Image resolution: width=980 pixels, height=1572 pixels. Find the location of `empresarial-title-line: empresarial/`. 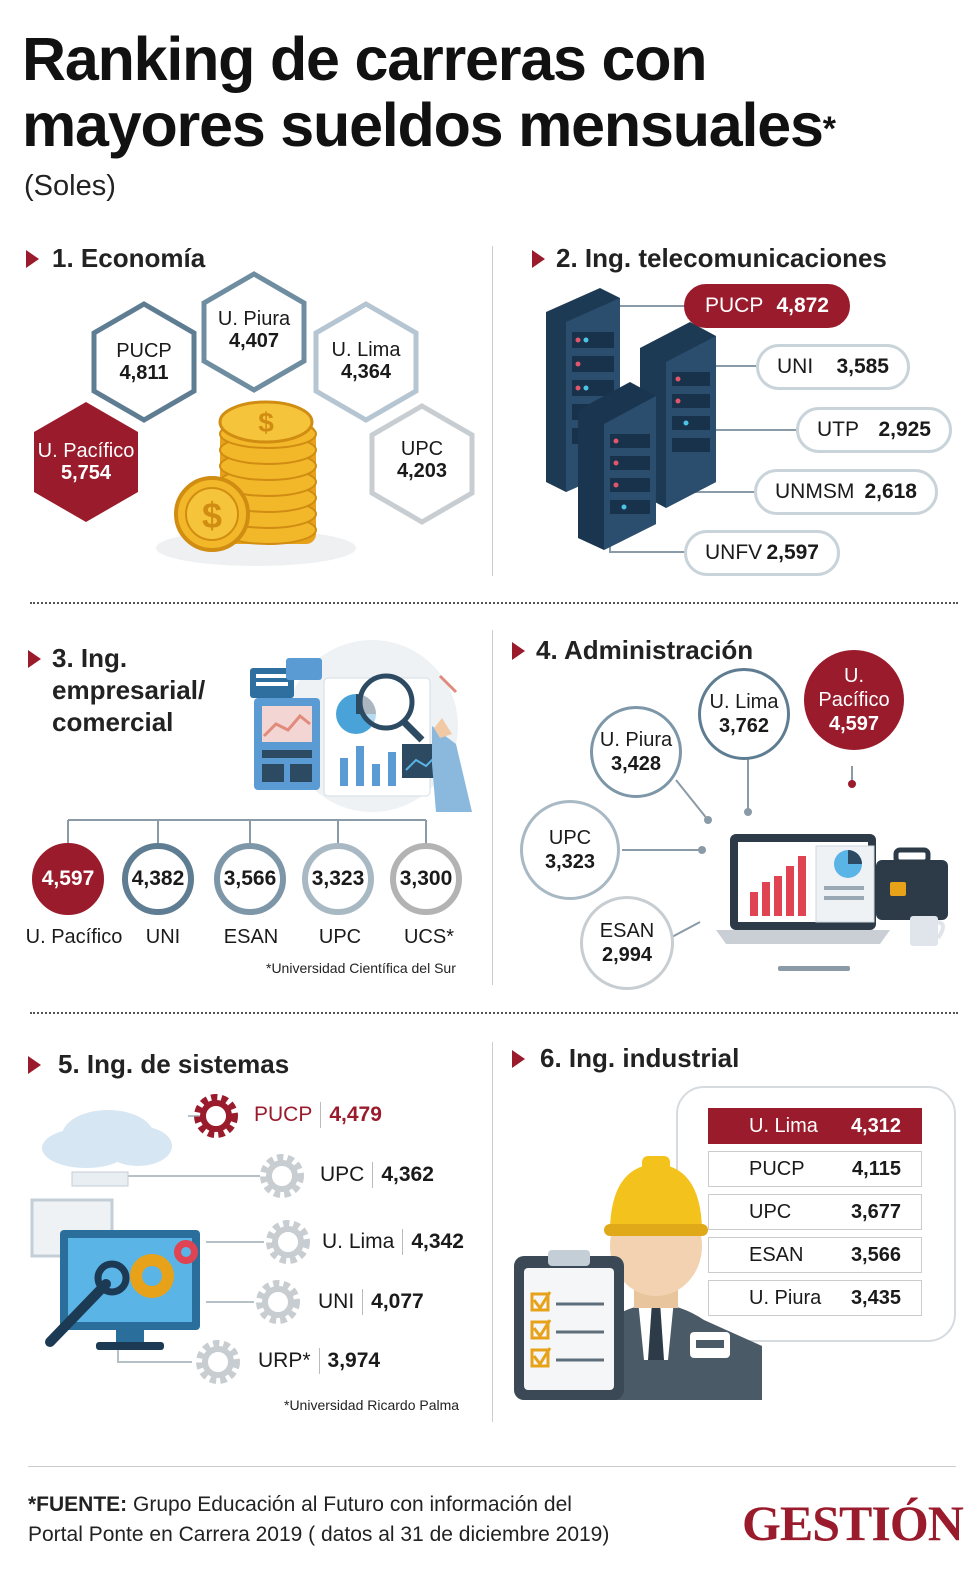

empresarial-title-line: empresarial/ is located at coordinates (129, 690).